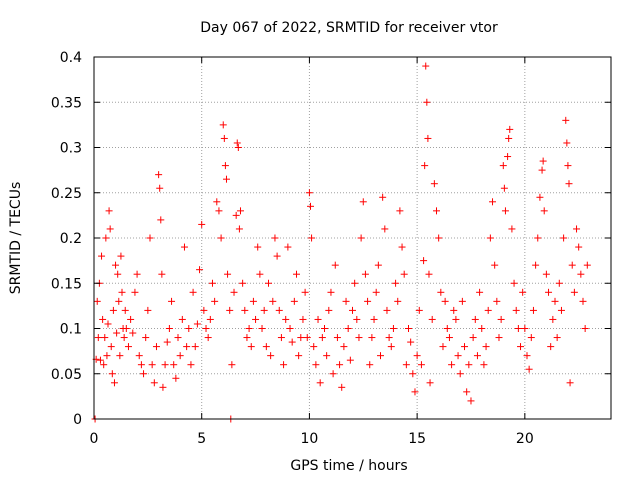  What do you see at coordinates (71, 330) in the screenshot?
I see `y-tick-label: 0.1` at bounding box center [71, 330].